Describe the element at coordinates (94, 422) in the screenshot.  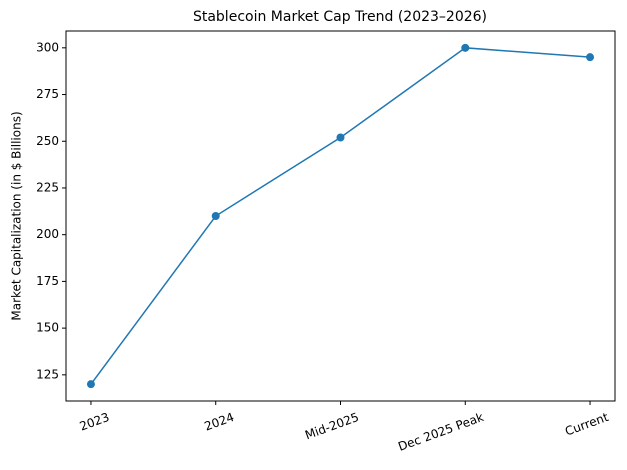
I see `x-tick-label: 2023` at that location.